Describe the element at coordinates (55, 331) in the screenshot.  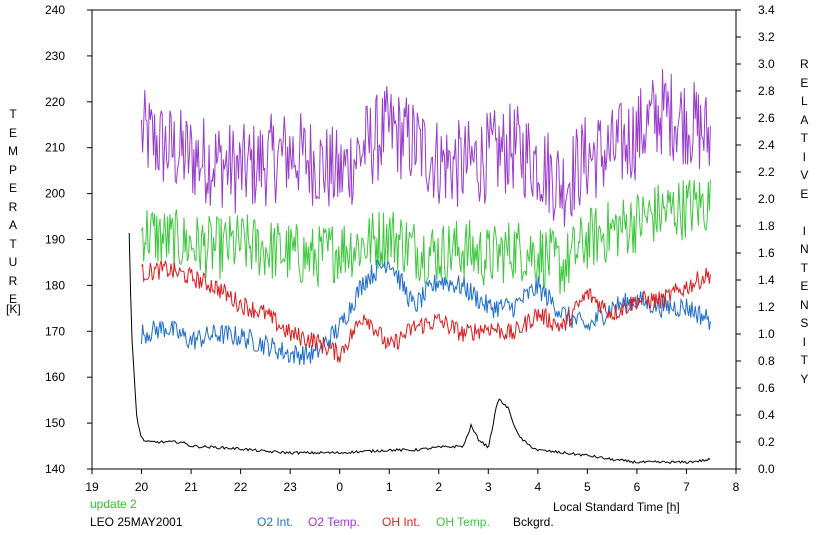
I see `left-tick-label: 170` at that location.